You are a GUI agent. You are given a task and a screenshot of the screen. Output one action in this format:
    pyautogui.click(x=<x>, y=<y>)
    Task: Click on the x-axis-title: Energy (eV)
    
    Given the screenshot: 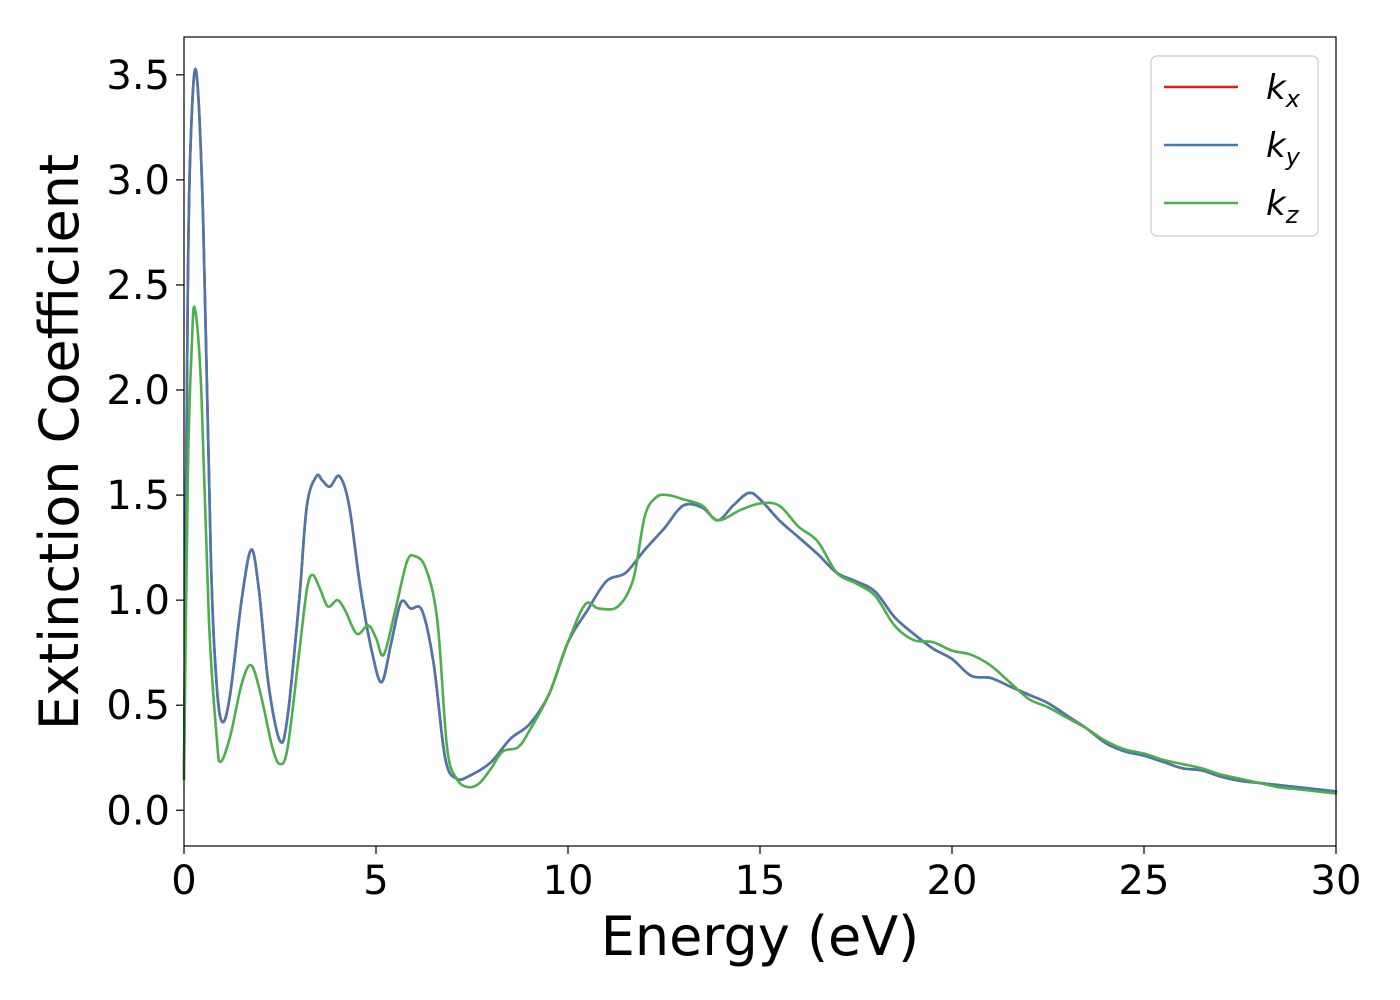 What is the action you would take?
    pyautogui.click(x=760, y=936)
    